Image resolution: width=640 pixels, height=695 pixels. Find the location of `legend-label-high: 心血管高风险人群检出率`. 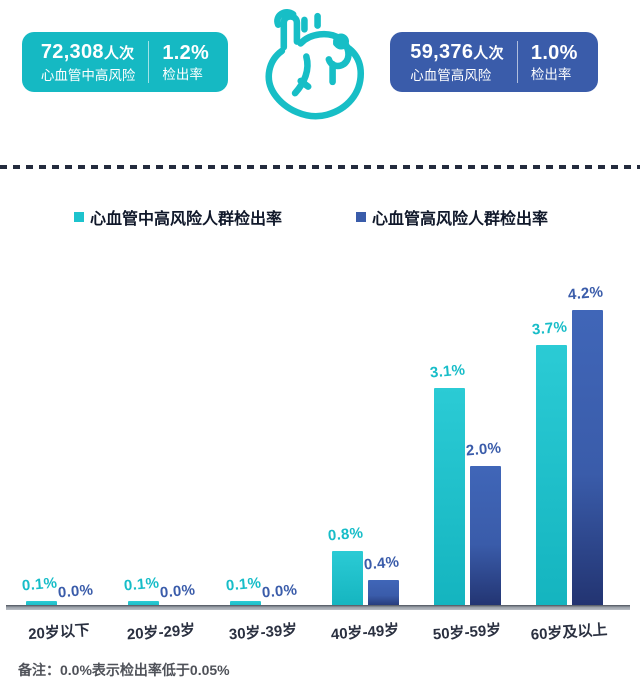

legend-label-high: 心血管高风险人群检出率 is located at coordinates (460, 219).